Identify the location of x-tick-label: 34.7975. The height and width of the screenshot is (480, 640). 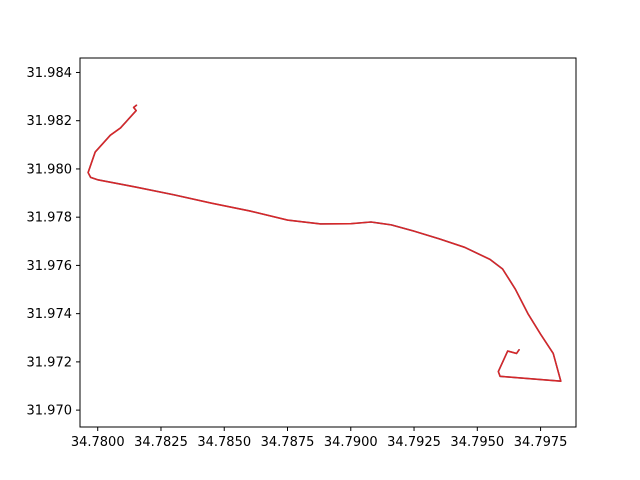
(541, 442).